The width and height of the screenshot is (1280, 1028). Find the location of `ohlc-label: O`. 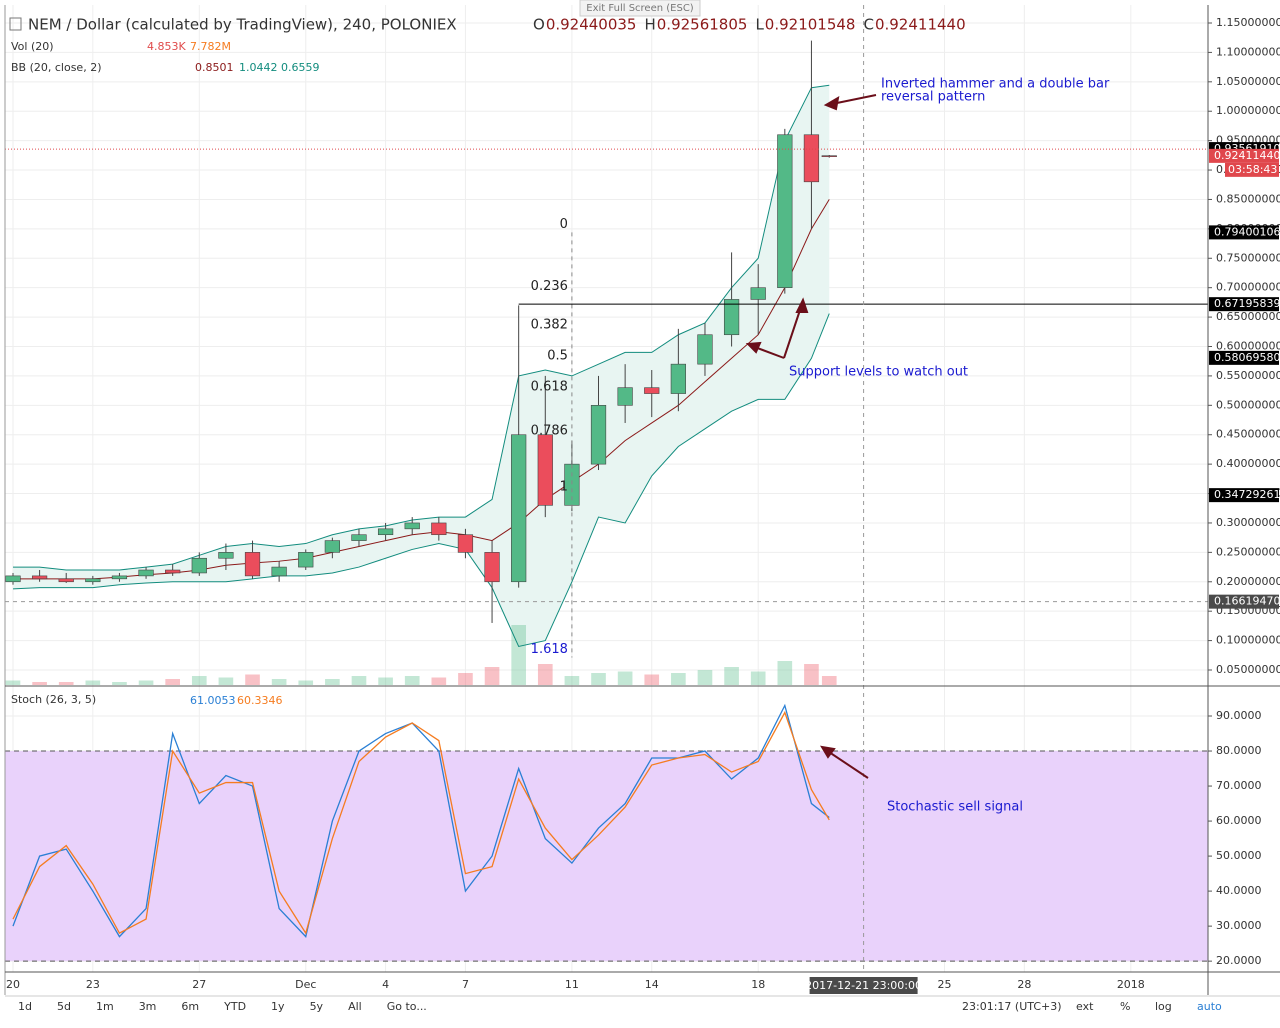

ohlc-label: O is located at coordinates (539, 25).